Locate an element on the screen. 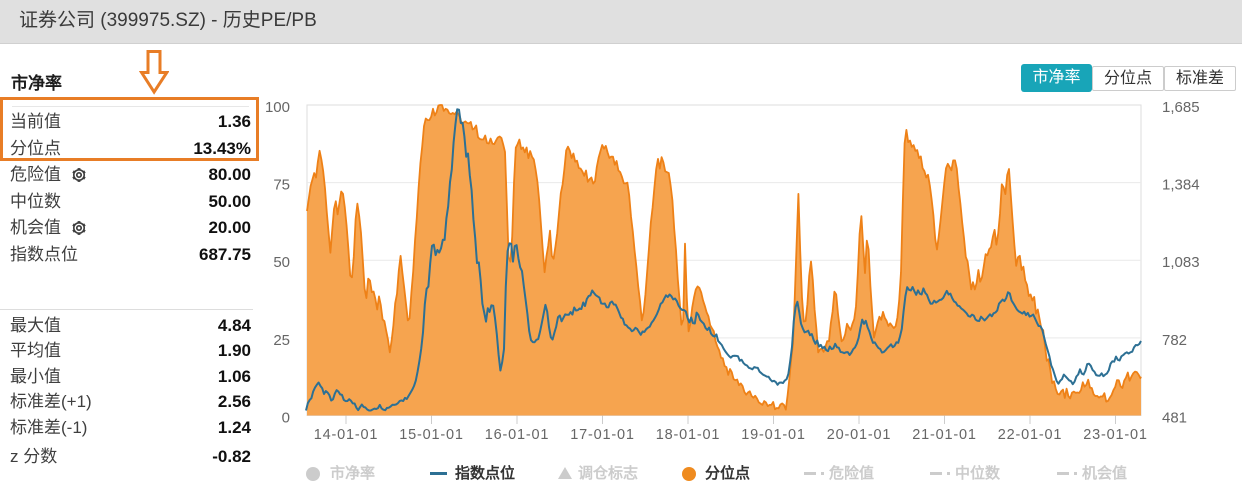 Image resolution: width=1242 pixels, height=486 pixels. svg-text: 1,384 is located at coordinates (1181, 185).